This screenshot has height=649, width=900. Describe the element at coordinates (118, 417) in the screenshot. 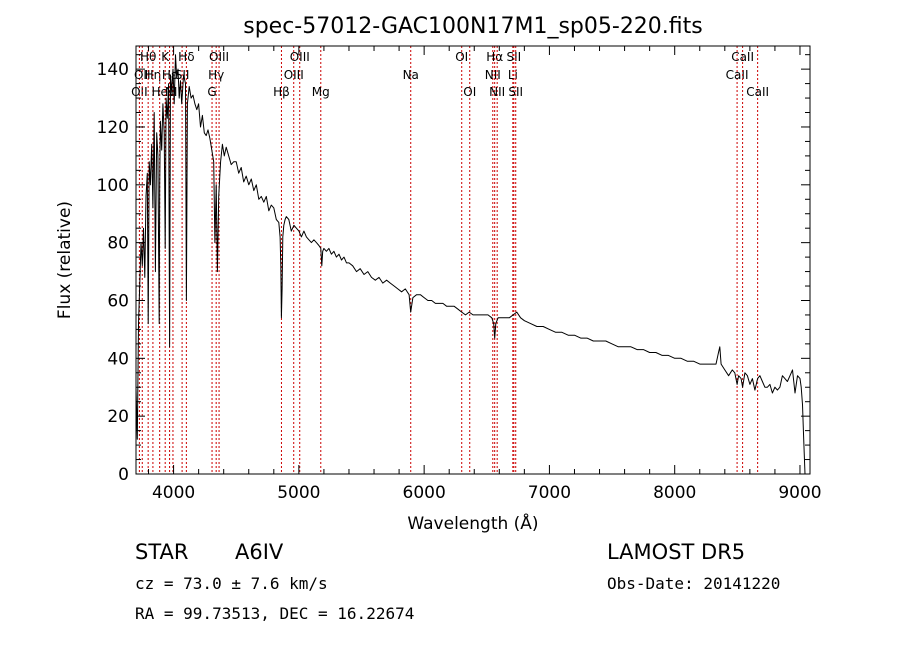

I see `y-tick-label: 20` at that location.